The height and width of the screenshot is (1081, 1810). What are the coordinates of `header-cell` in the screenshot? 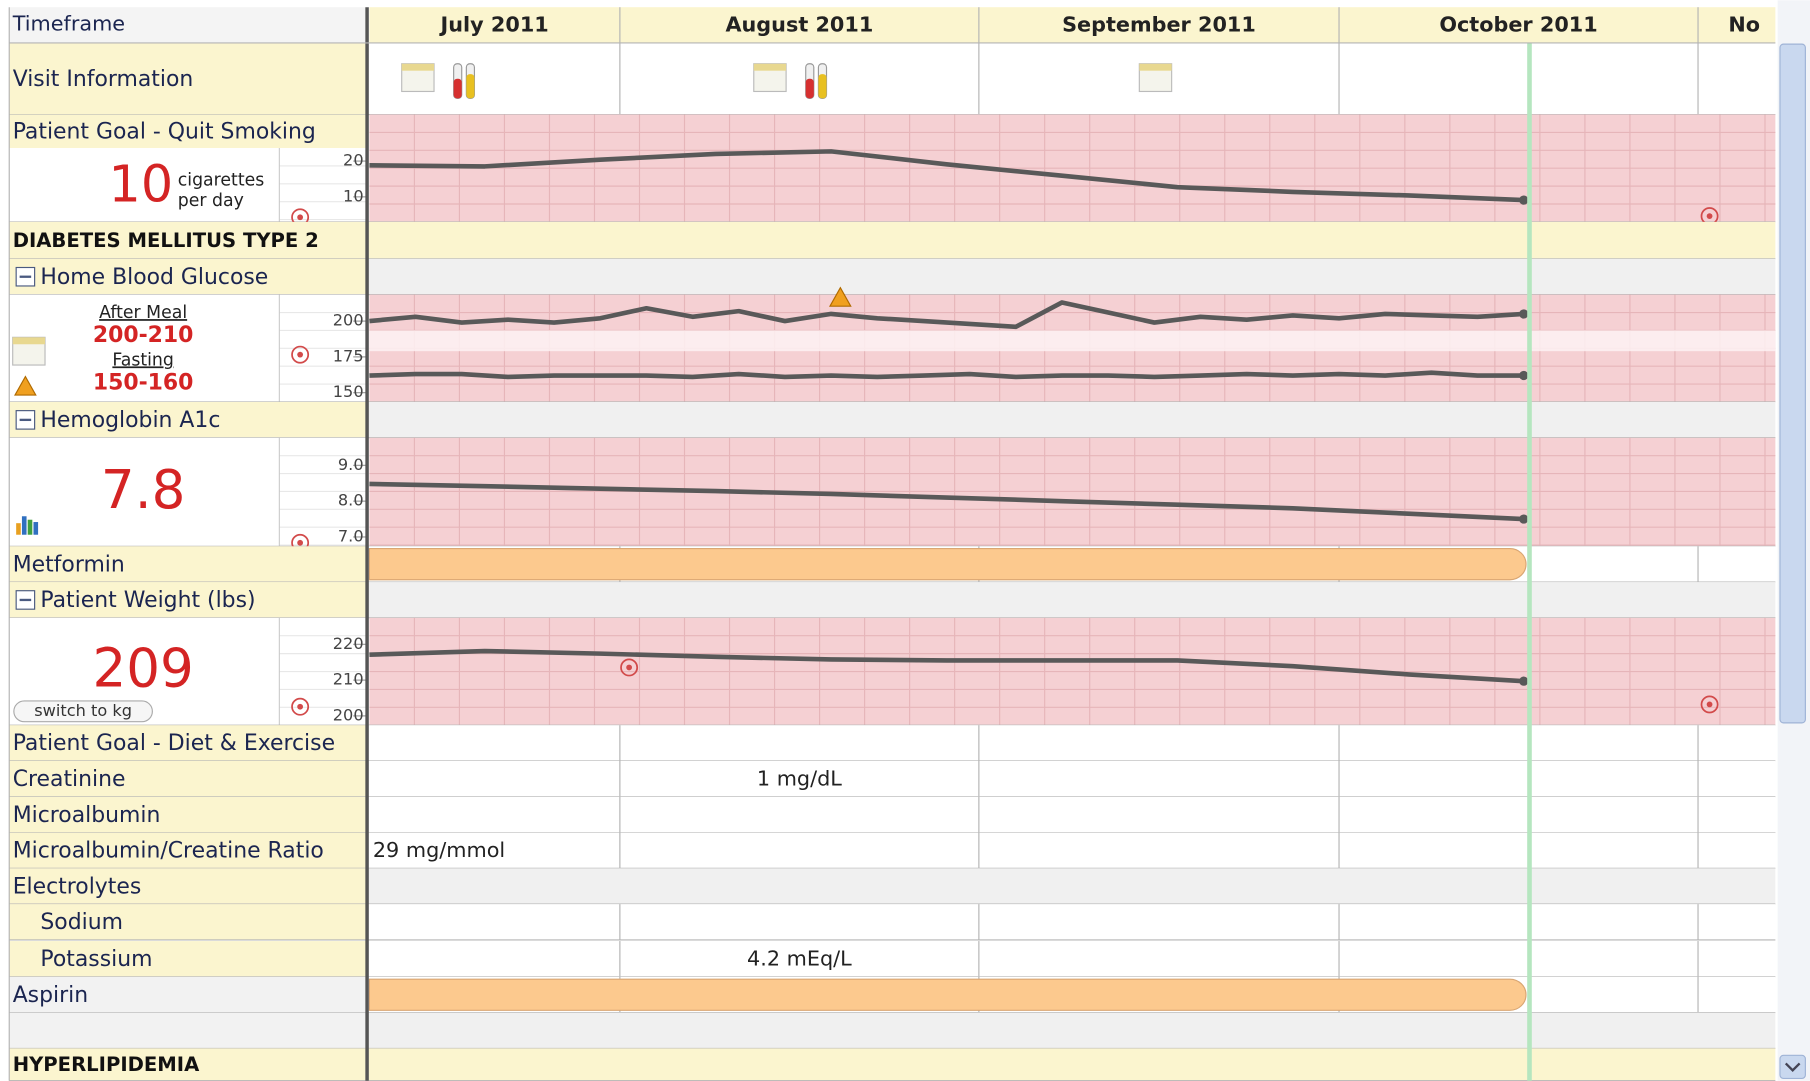 It's located at (188, 25).